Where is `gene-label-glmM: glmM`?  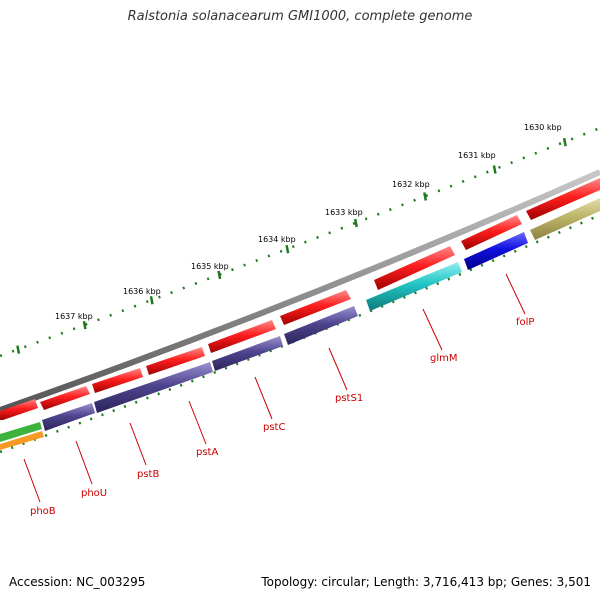
gene-label-glmM: glmM is located at coordinates (444, 358).